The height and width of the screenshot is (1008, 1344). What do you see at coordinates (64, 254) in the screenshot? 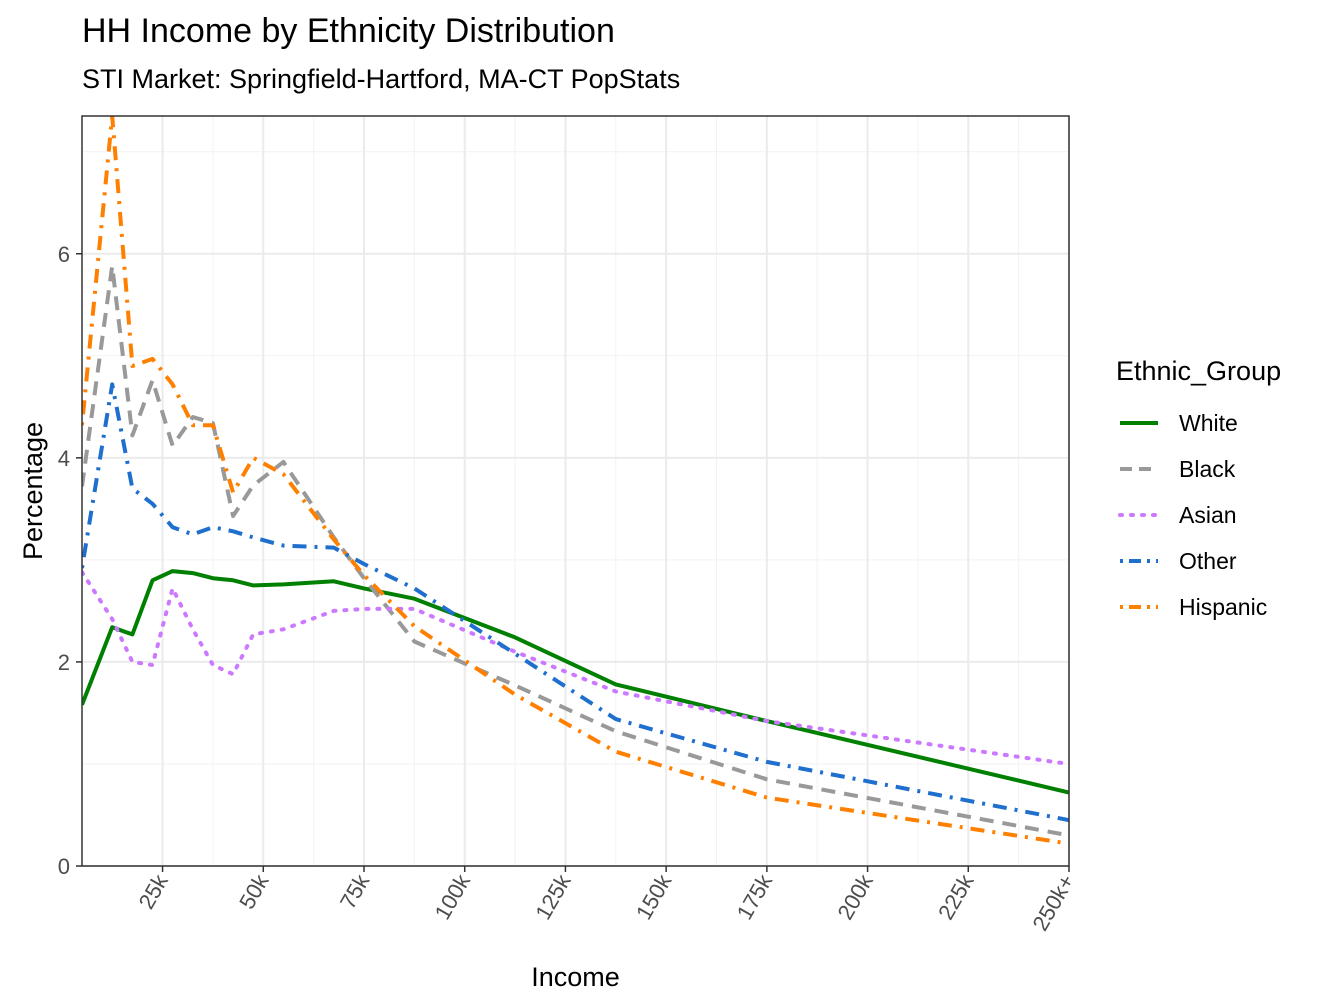
I see `y-tick-label: 6` at bounding box center [64, 254].